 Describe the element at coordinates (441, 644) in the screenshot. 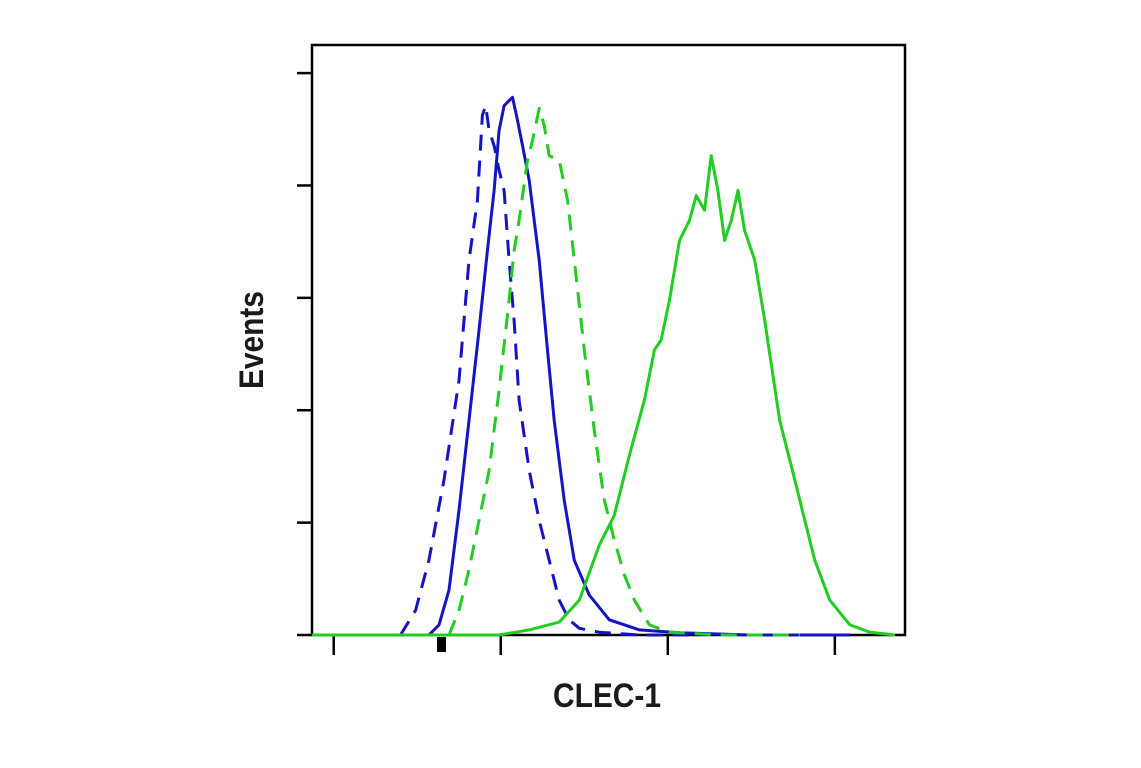

I see `axis-marker` at that location.